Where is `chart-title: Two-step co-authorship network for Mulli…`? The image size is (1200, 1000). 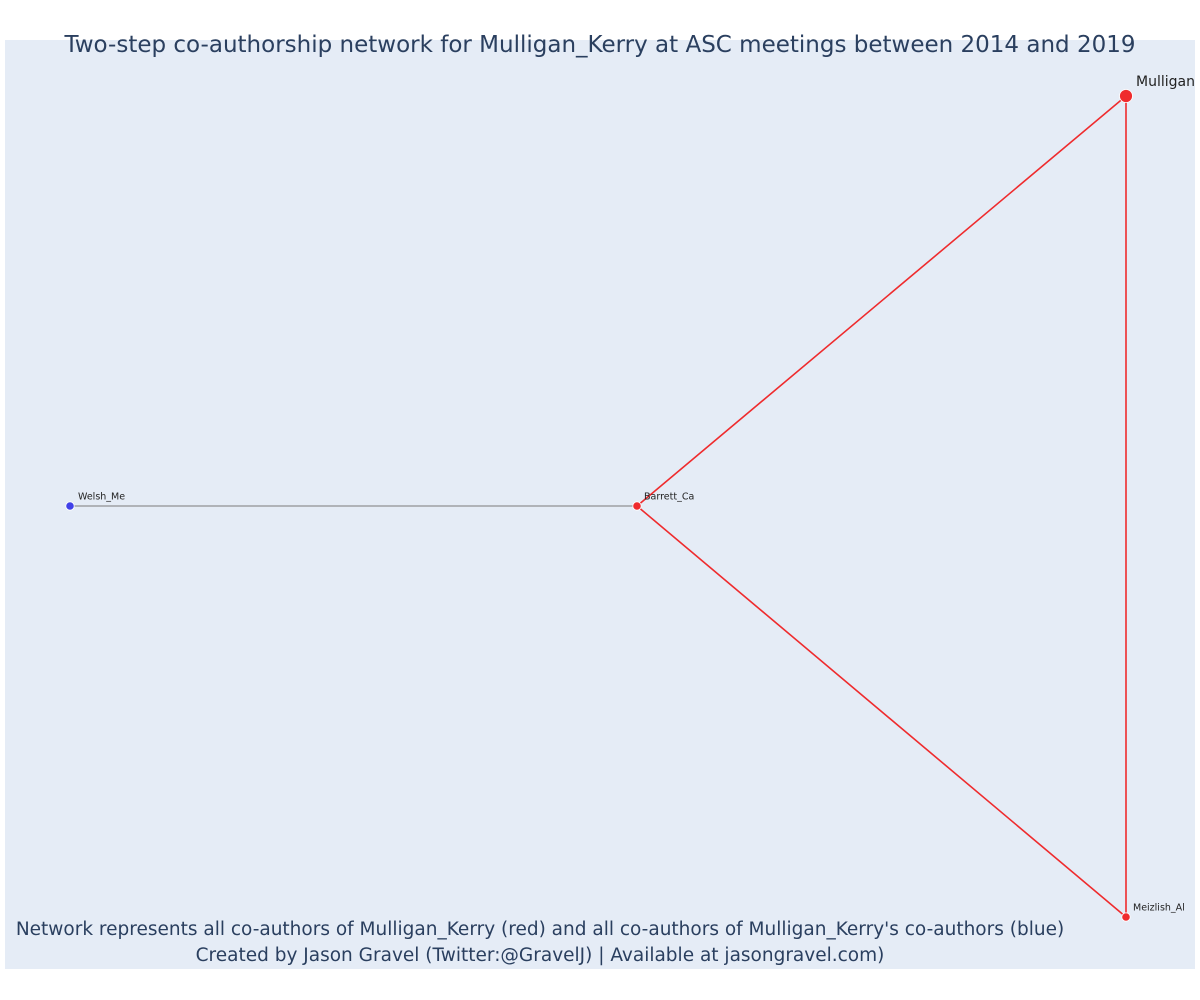
chart-title: Two-step co-authorship network for Mulli… is located at coordinates (600, 45).